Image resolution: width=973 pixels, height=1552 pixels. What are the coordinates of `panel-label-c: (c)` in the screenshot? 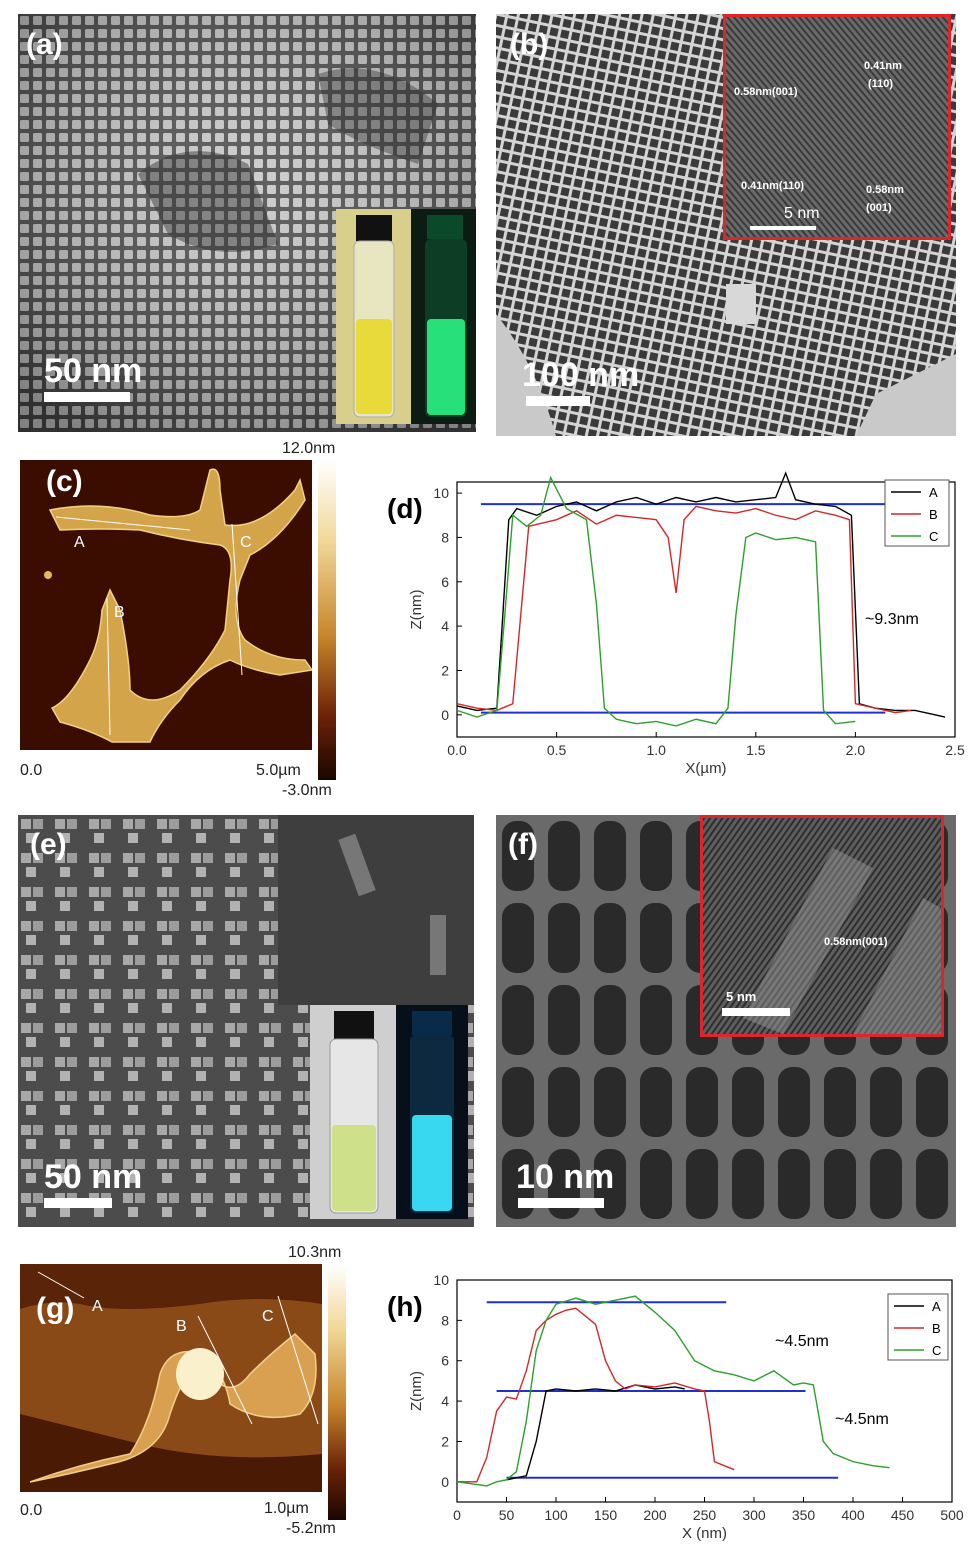 It's located at (64, 481).